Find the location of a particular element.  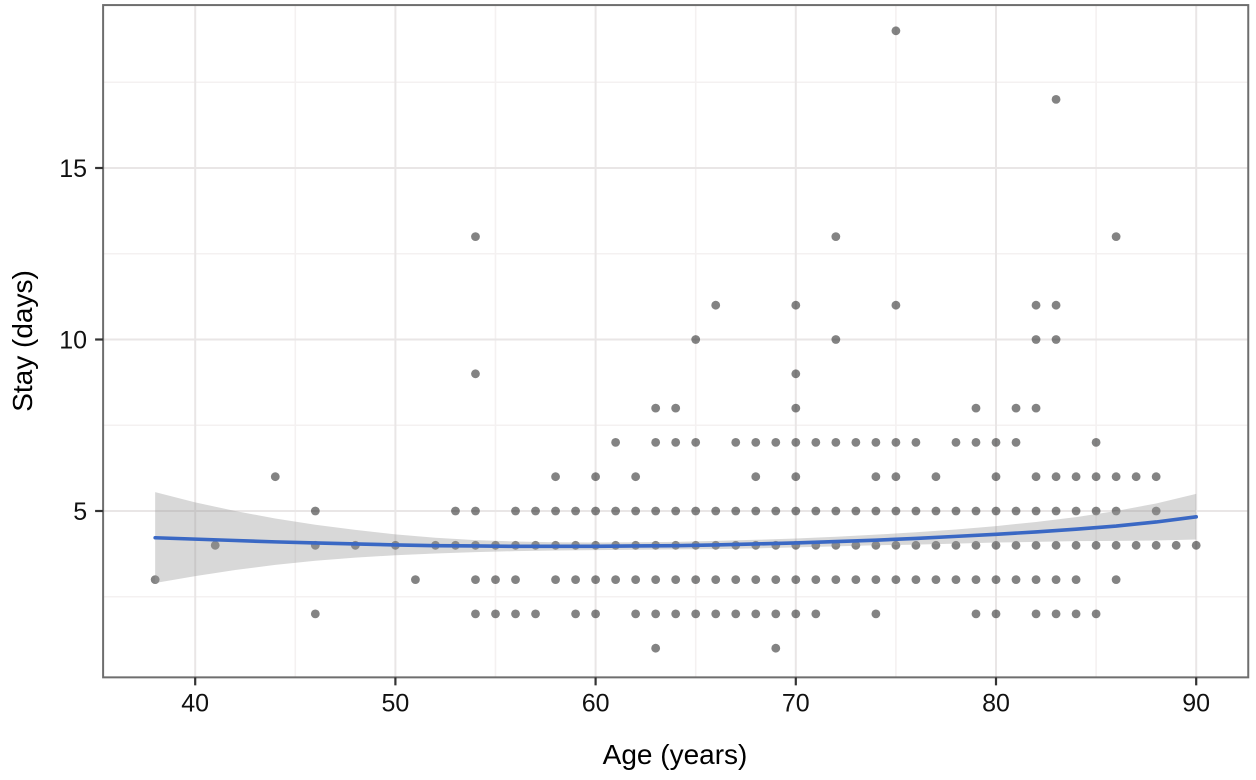

y-tick-label: 5 is located at coordinates (80, 512).